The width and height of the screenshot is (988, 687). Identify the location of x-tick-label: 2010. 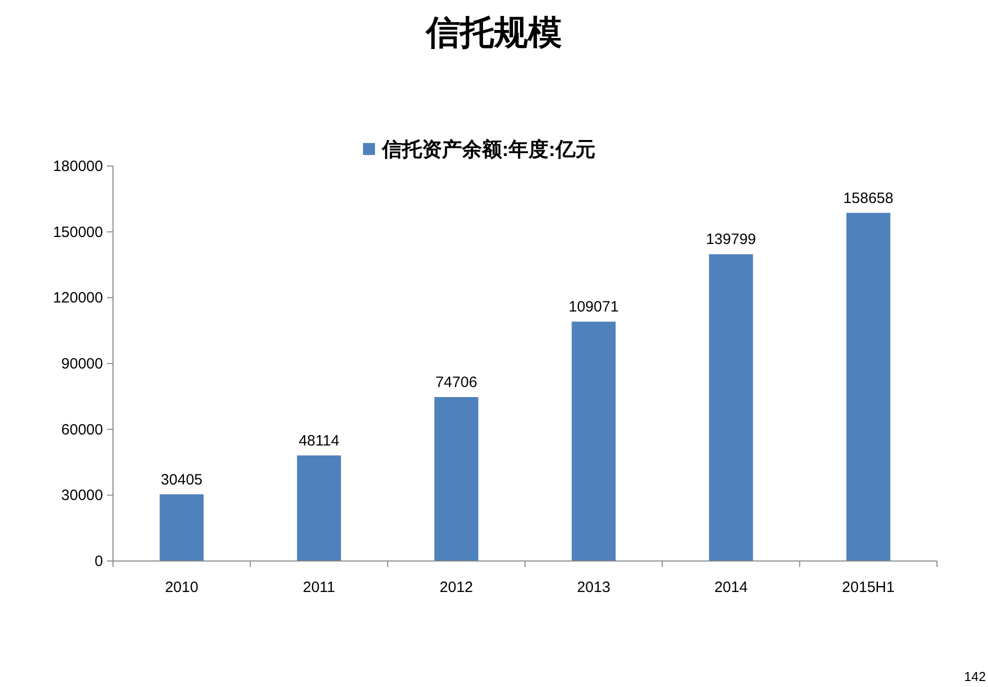
(181, 587).